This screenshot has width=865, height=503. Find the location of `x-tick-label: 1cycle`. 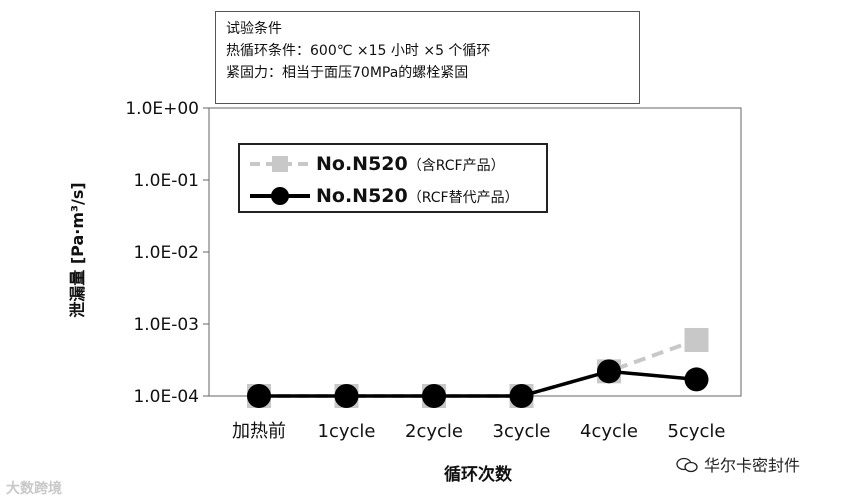

x-tick-label: 1cycle is located at coordinates (347, 431).